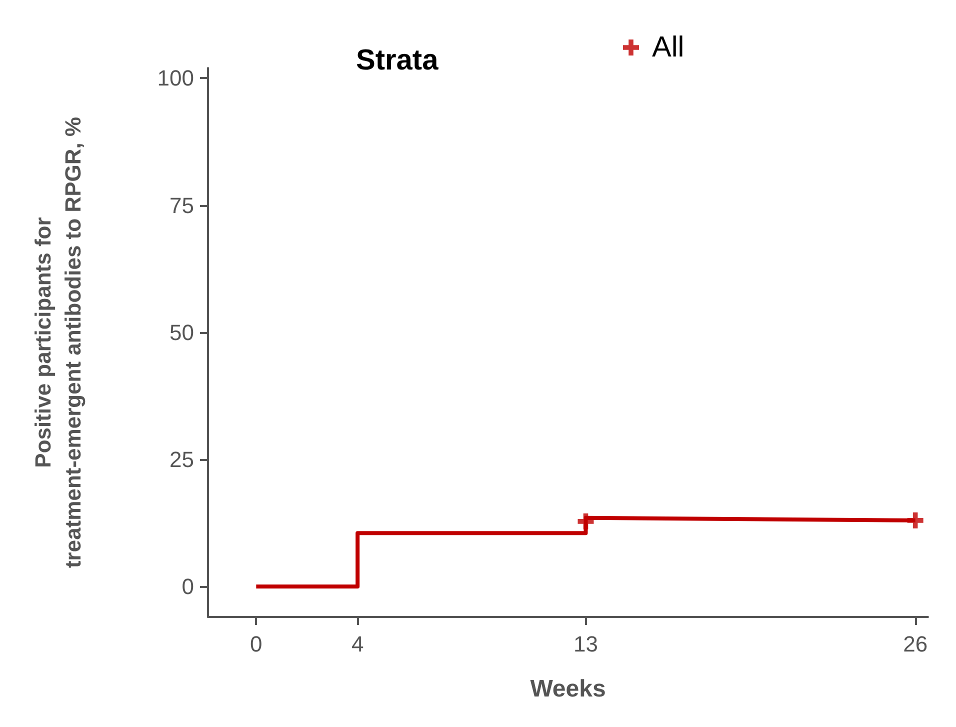 This screenshot has height=727, width=956. I want to click on x-tick-label: 4, so click(357, 644).